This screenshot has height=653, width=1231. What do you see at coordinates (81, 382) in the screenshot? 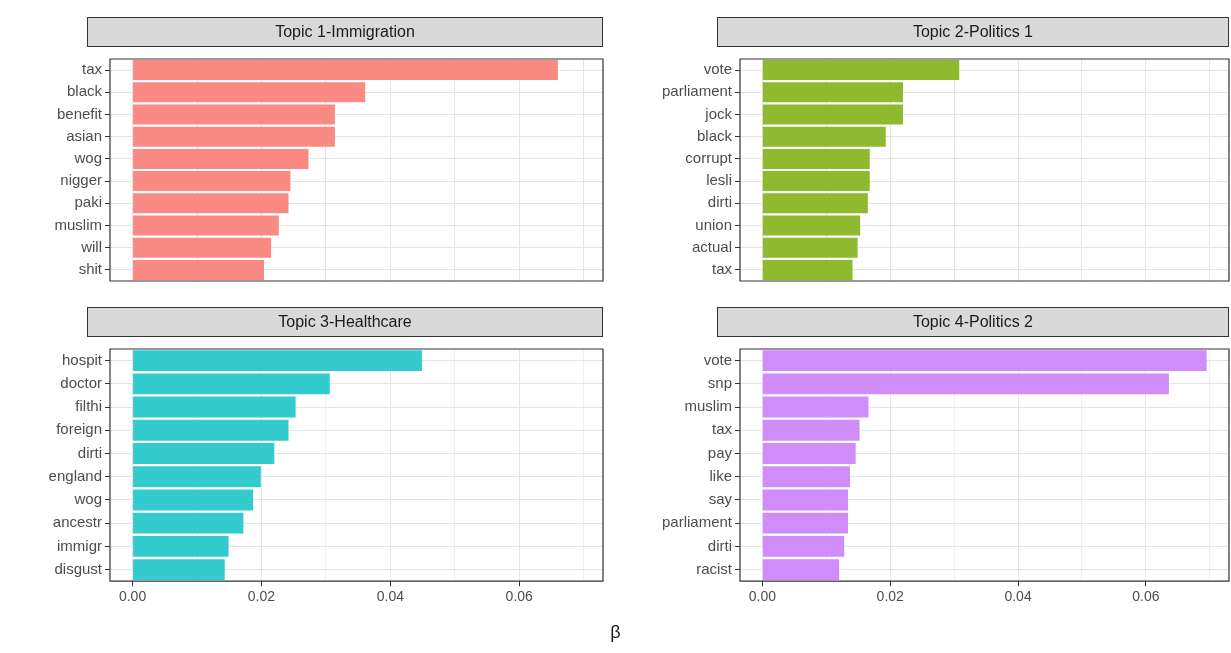
I see `y-tick-label: doctor` at bounding box center [81, 382].